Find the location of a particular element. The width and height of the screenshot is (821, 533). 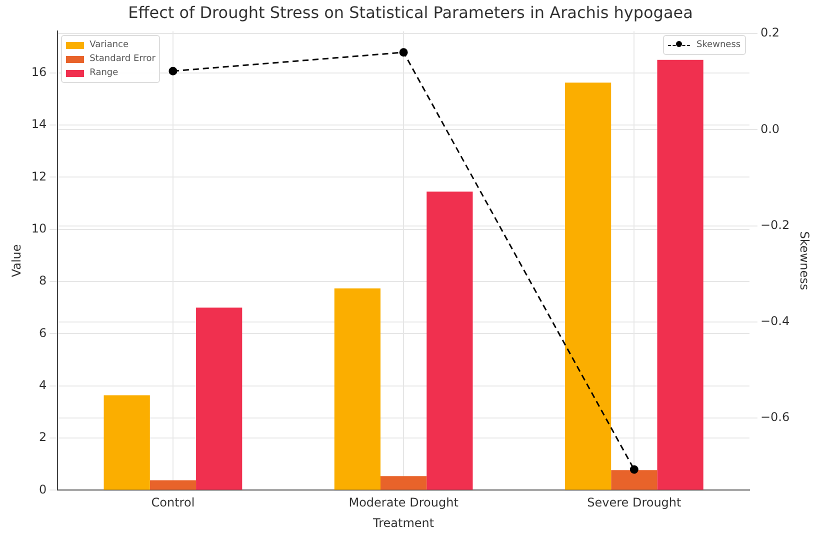

y-tick-label: 0 is located at coordinates (43, 489).